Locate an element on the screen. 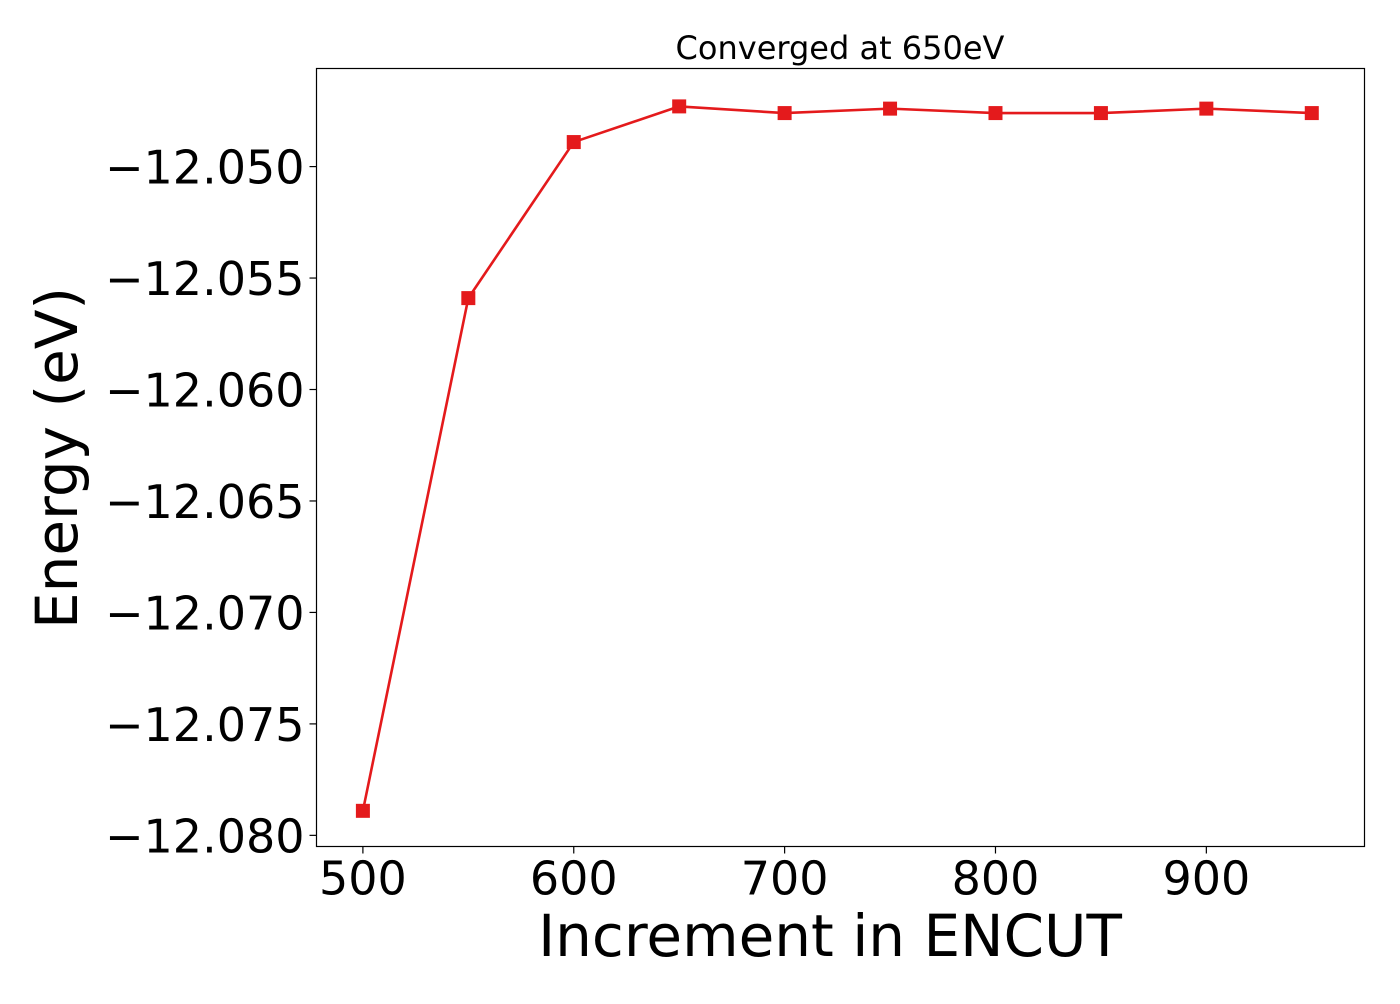  y-tick-label: −12.050 is located at coordinates (205, 168).